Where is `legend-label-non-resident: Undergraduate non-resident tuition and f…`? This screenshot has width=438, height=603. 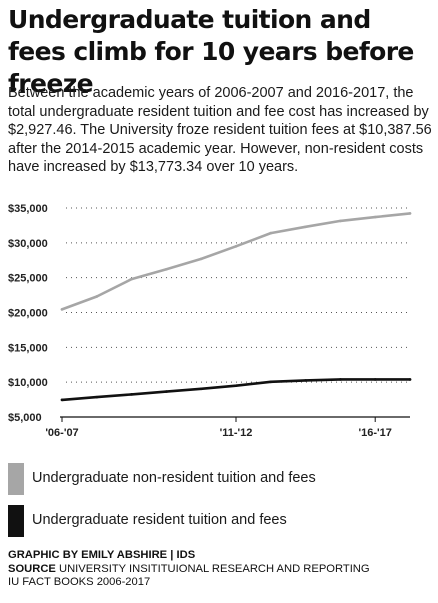 legend-label-non-resident: Undergraduate non-resident tuition and f… is located at coordinates (174, 478).